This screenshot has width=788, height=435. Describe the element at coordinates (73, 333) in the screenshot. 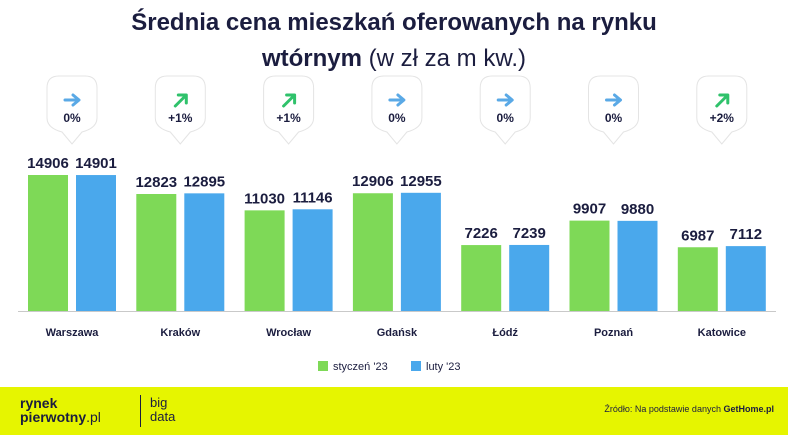

I see `category-label: Warszawa` at that location.